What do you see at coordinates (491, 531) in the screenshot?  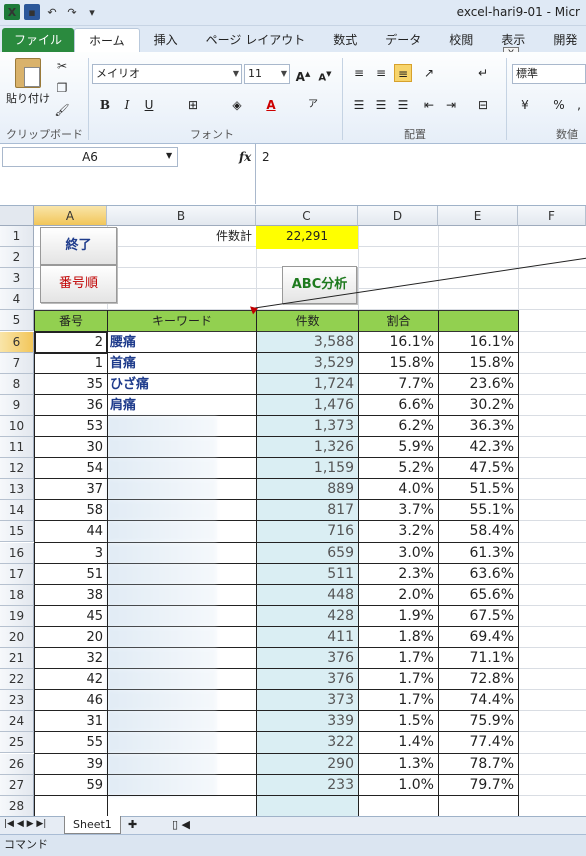 I see `cell-cumulative: 58.4%` at bounding box center [491, 531].